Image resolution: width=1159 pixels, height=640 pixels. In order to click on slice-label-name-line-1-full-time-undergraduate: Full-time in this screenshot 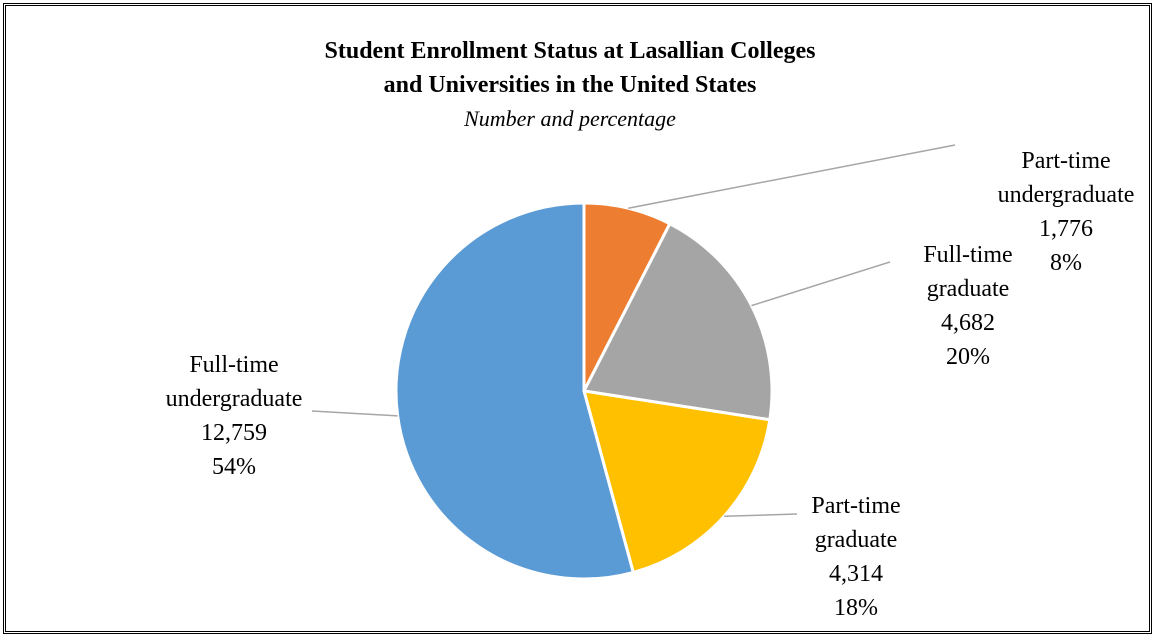, I will do `click(233, 365)`.